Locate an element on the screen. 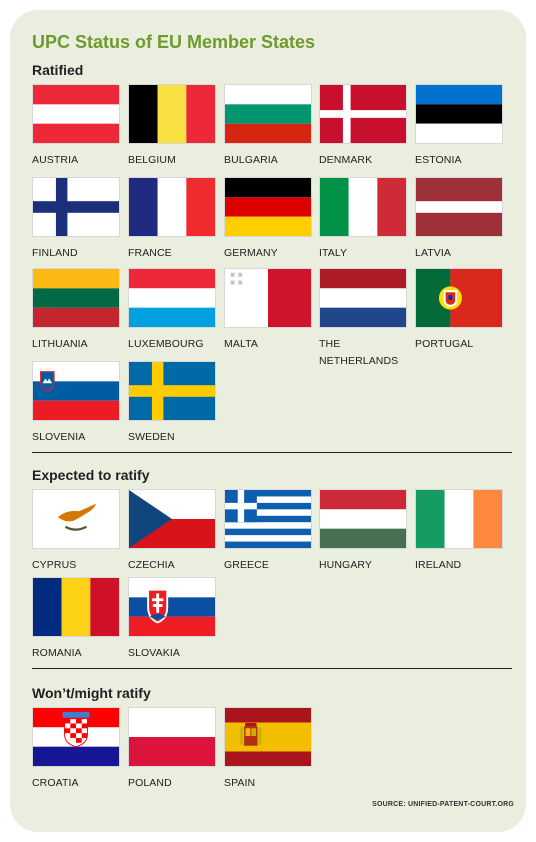 This screenshot has height=842, width=536. section-heading-ratified: Ratified is located at coordinates (58, 70).